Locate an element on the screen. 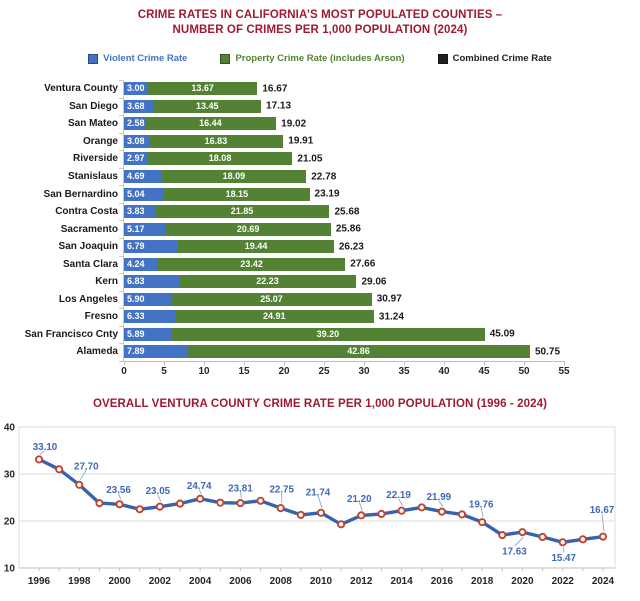 Image resolution: width=640 pixels, height=601 pixels. bar-track: 5.17 20.69 25.86 is located at coordinates (354, 229).